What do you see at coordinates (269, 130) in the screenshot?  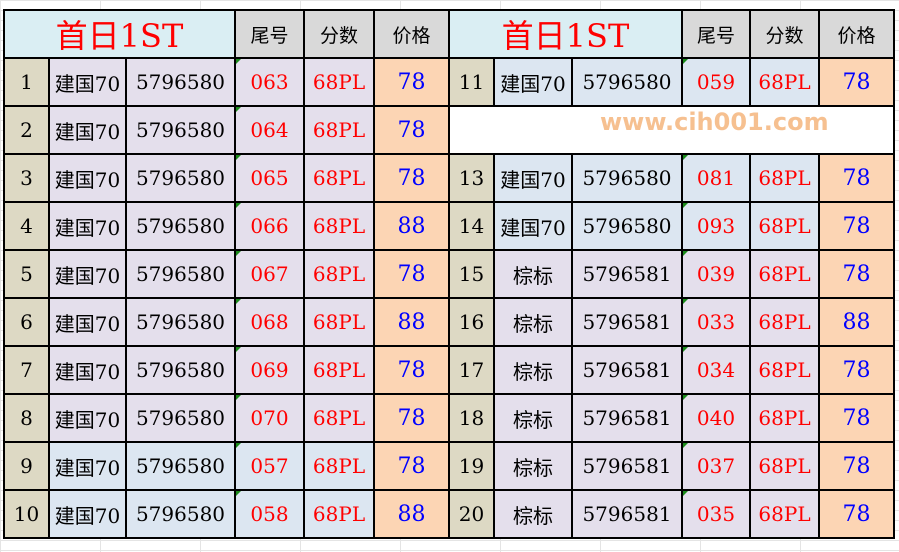 I see `cell-tail: 064` at bounding box center [269, 130].